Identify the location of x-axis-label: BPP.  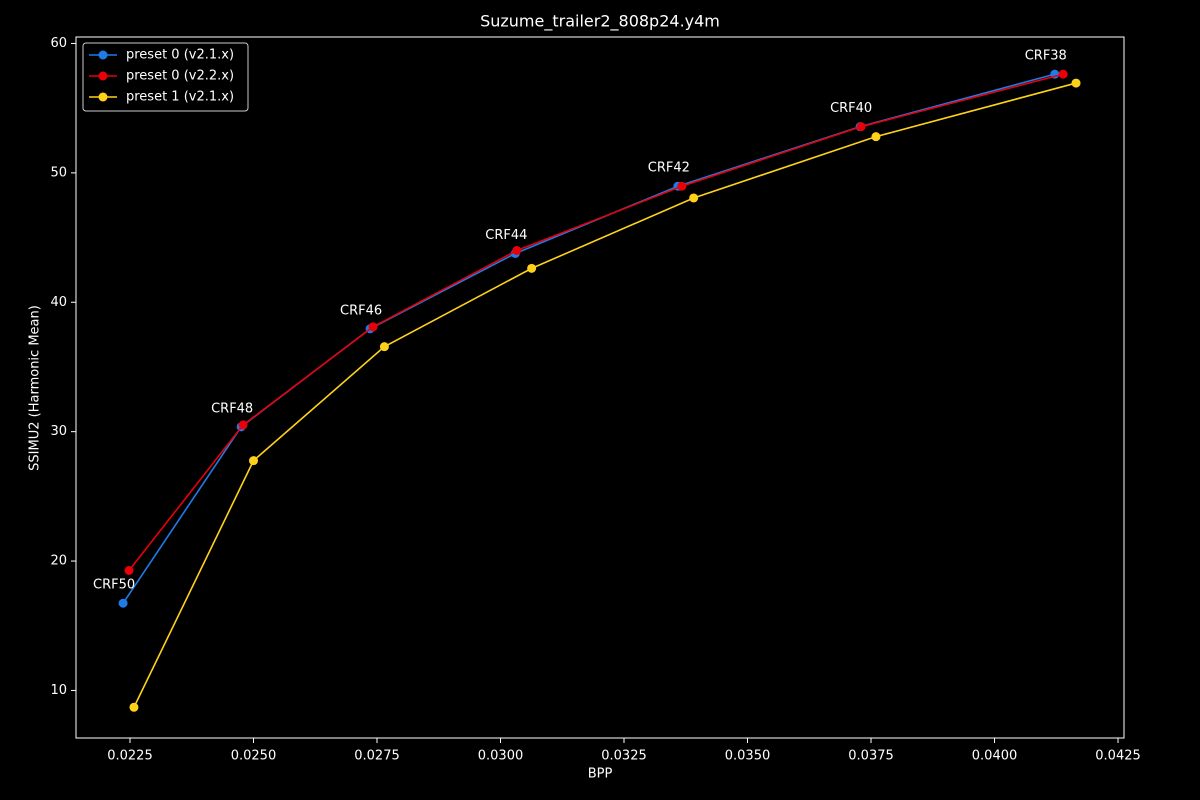
(600, 774).